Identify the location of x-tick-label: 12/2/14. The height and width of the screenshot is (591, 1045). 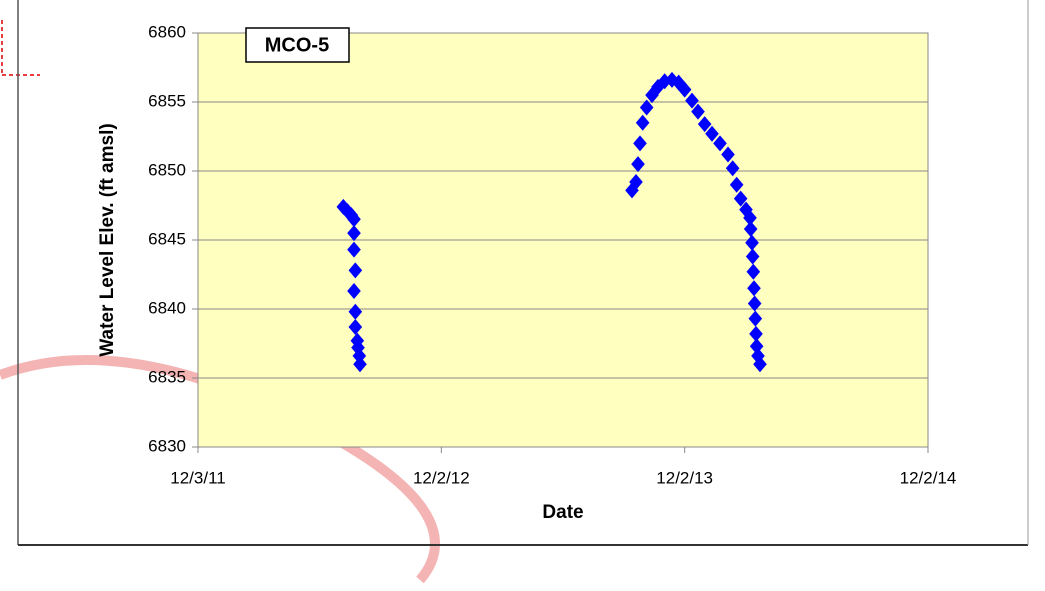
(928, 477).